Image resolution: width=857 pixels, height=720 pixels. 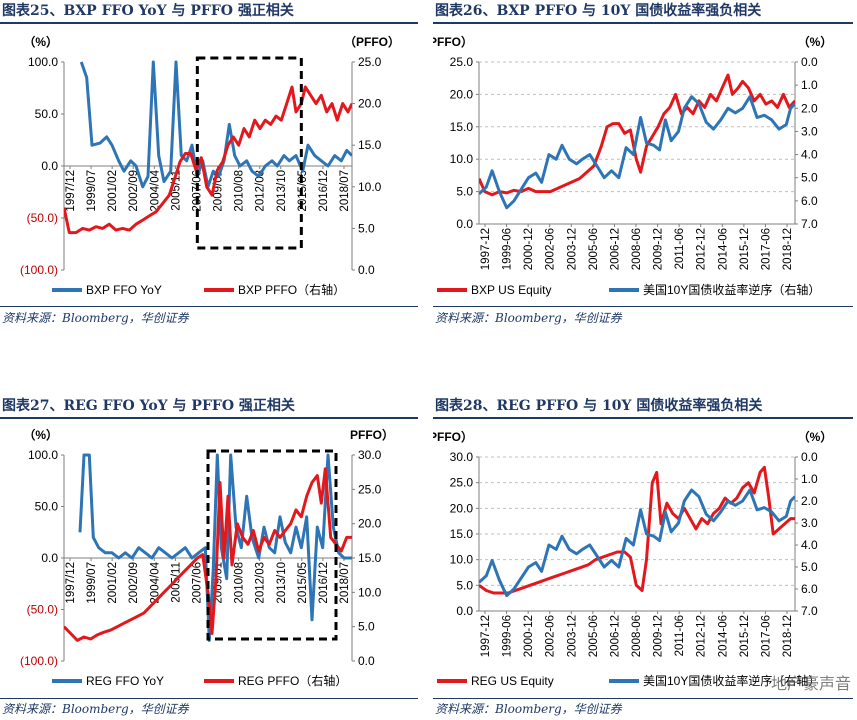 I want to click on x-tick-label: 2017-06, so click(x=766, y=249).